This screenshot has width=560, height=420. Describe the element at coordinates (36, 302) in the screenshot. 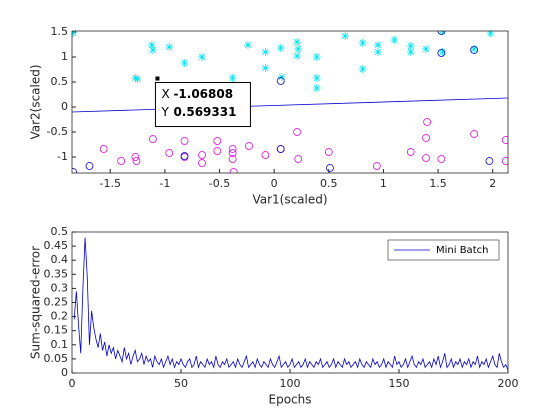

I see `y-axis-label: Sum-squared-error` at that location.